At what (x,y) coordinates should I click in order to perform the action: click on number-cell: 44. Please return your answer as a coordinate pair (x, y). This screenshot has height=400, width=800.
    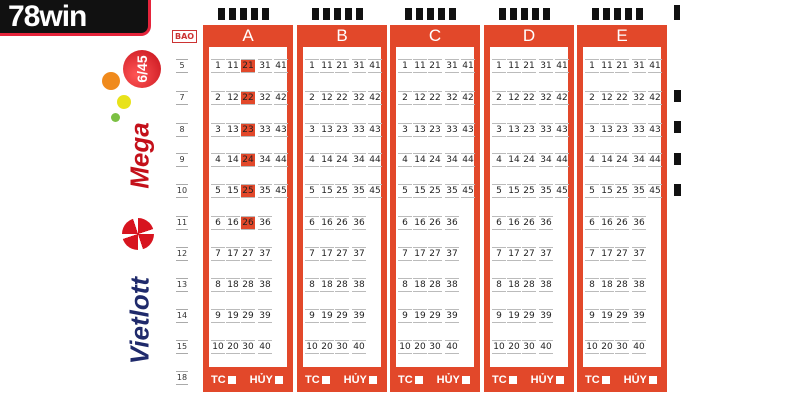
    Looking at the image, I should click on (468, 160).